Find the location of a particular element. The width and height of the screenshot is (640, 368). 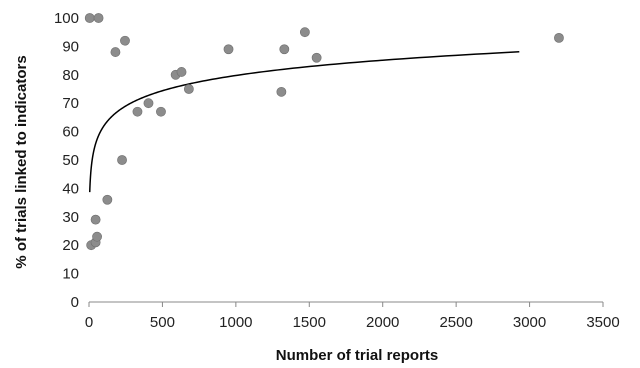

x-tick-label: 2000 is located at coordinates (382, 322).